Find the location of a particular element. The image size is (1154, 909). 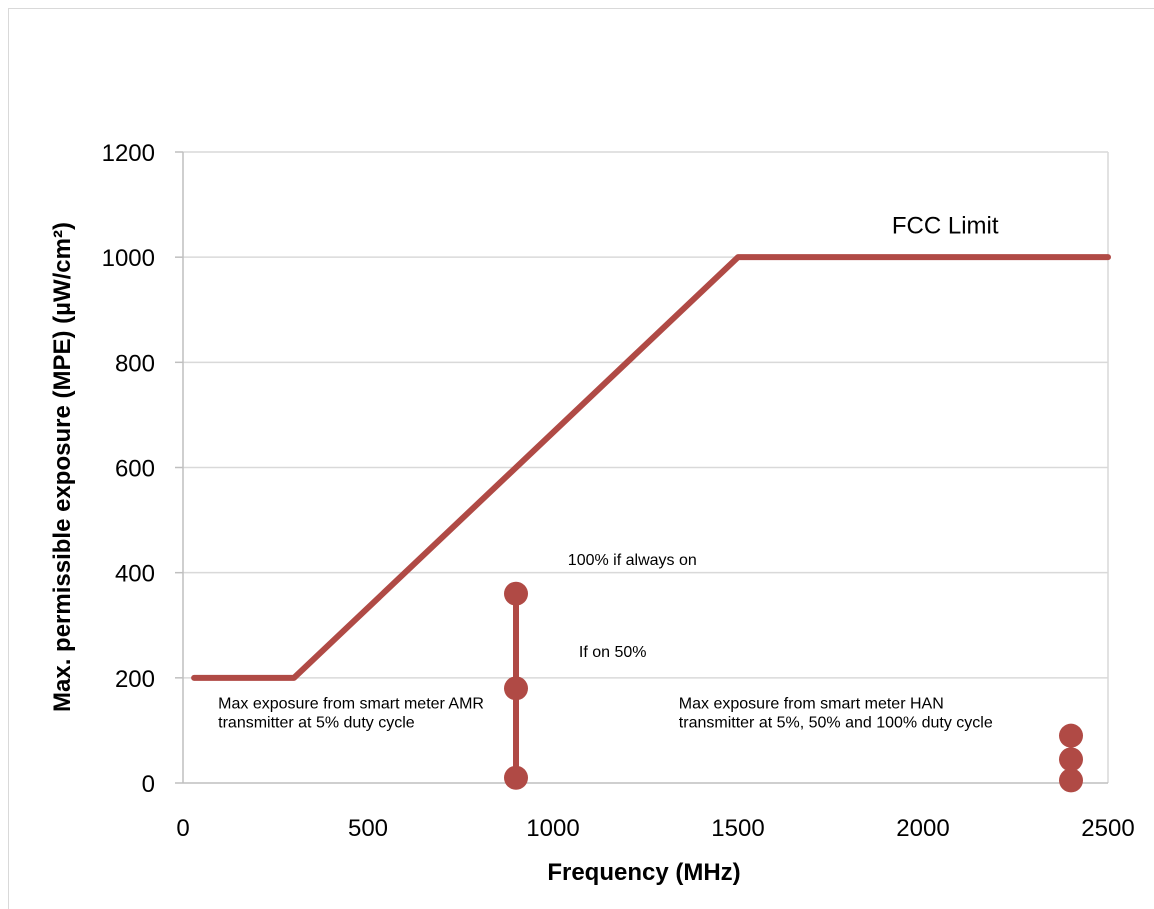

x-tick-label: 1000 is located at coordinates (552, 828).